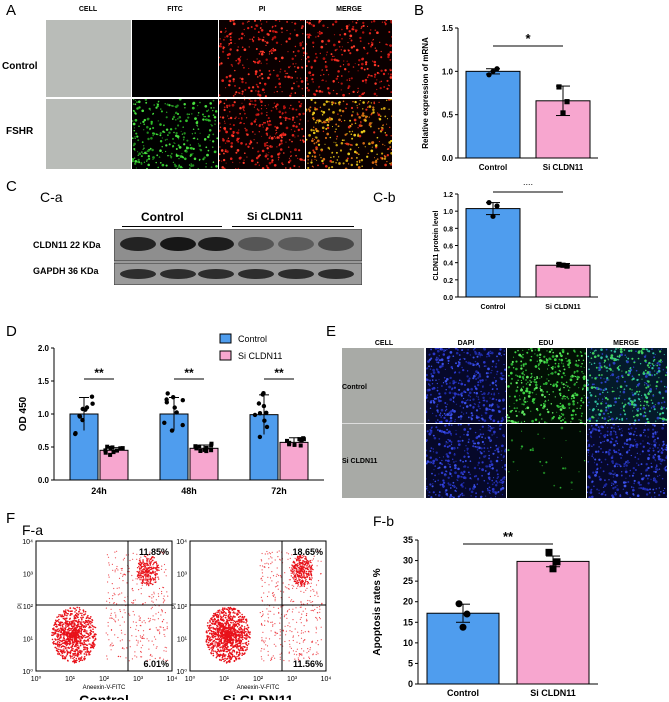  Describe the element at coordinates (138, 244) in the screenshot. I see `band-cldn11` at that location.